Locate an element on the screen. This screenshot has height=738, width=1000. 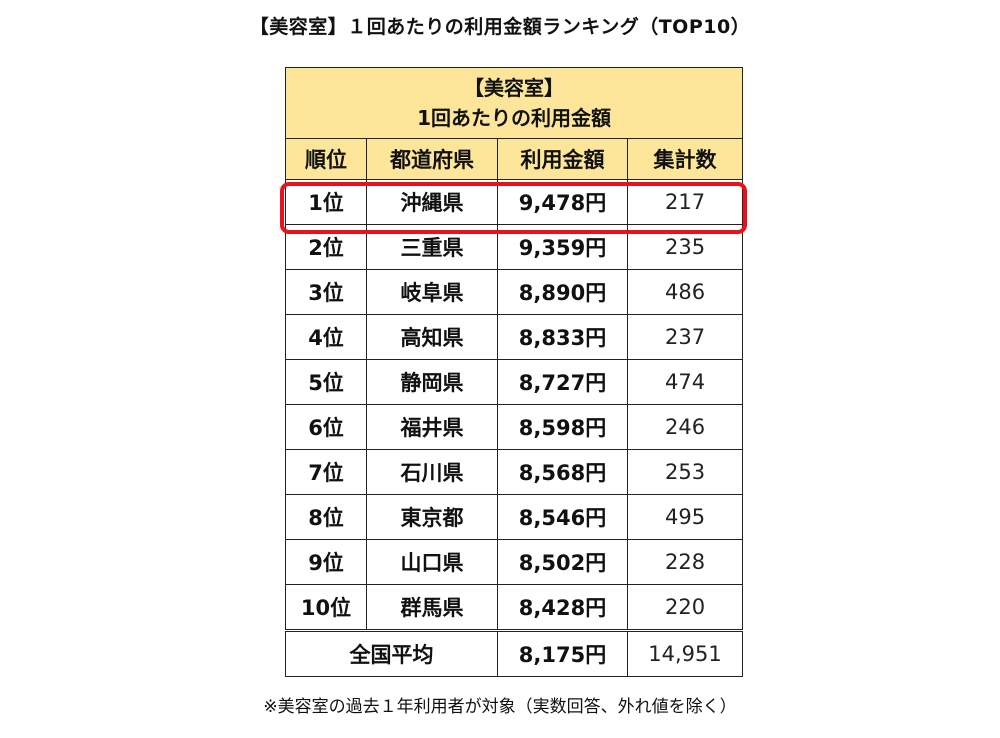
amount-cell: 8,502円 is located at coordinates (562, 562).